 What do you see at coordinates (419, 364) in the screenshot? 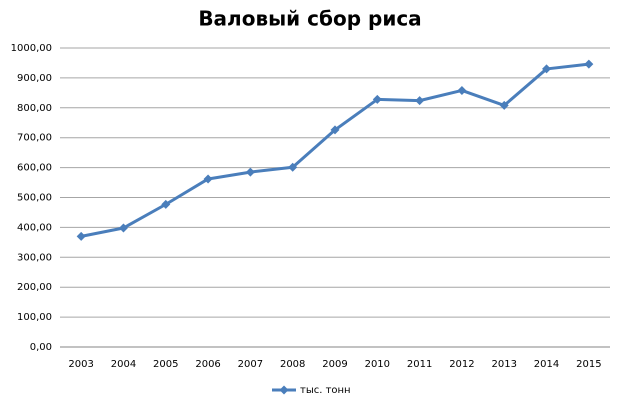
I see `x-tick-label: 2011` at bounding box center [419, 364].